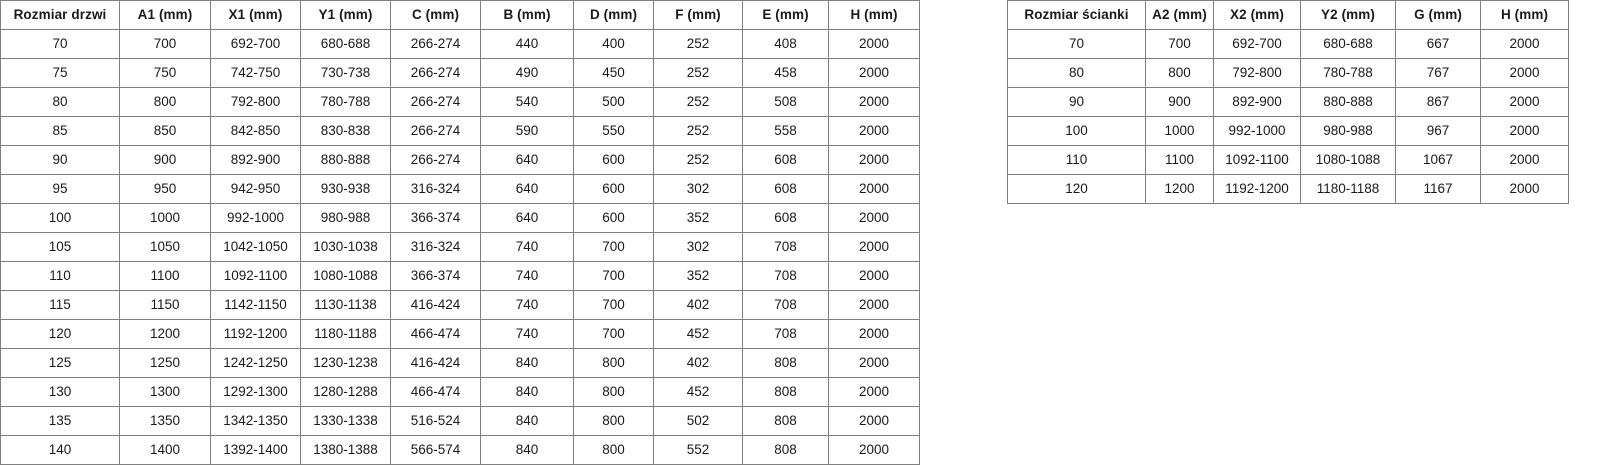  Describe the element at coordinates (1348, 44) in the screenshot. I see `cell: 680-688` at that location.